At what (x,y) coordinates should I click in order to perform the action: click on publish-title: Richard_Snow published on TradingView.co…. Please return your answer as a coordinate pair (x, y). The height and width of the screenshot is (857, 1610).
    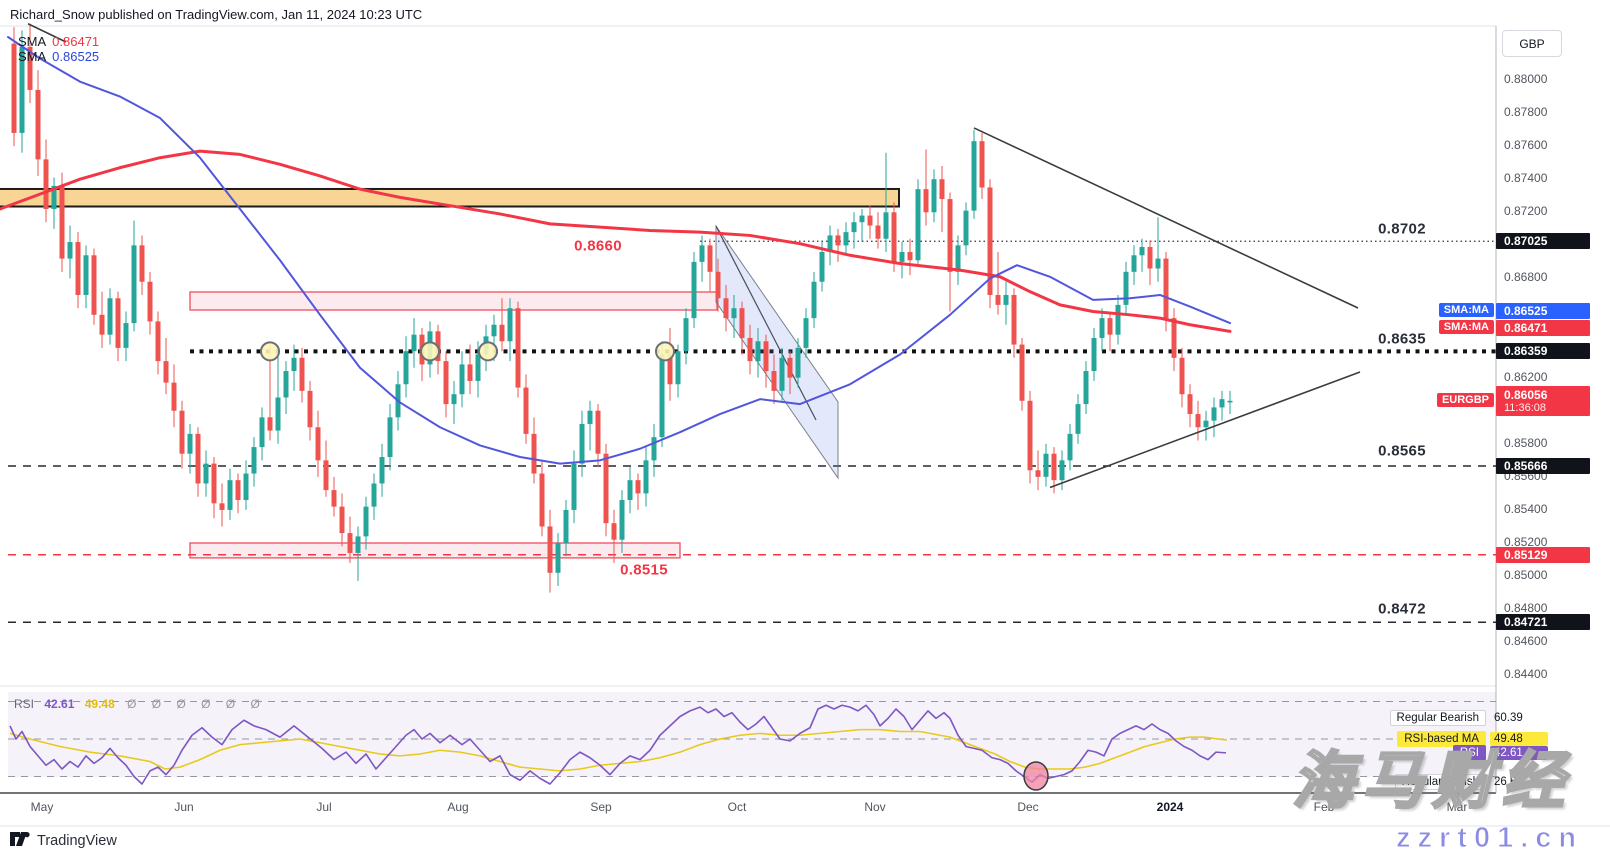
    Looking at the image, I should click on (216, 14).